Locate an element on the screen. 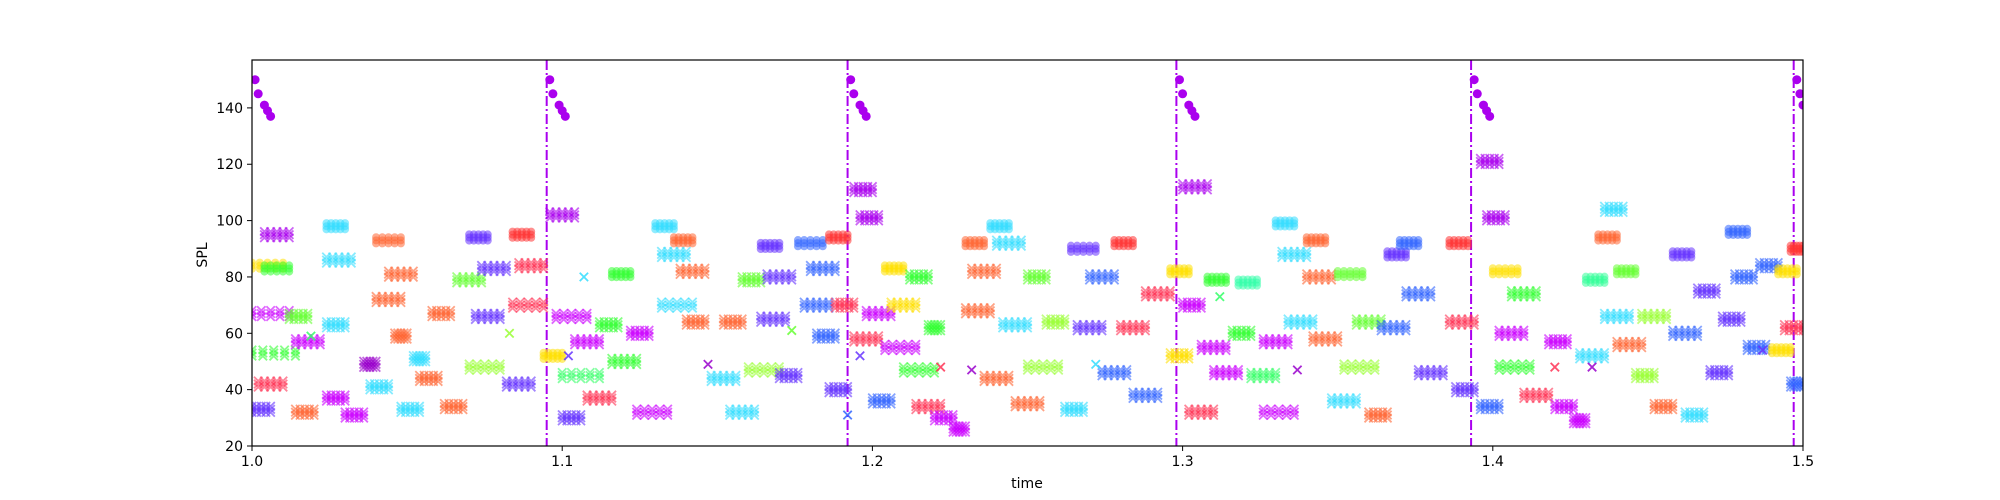 The image size is (2000, 500). x-axis-ticks: 1.0 1.1 1.2 1.3 1.4 1.5 is located at coordinates (1027, 458).